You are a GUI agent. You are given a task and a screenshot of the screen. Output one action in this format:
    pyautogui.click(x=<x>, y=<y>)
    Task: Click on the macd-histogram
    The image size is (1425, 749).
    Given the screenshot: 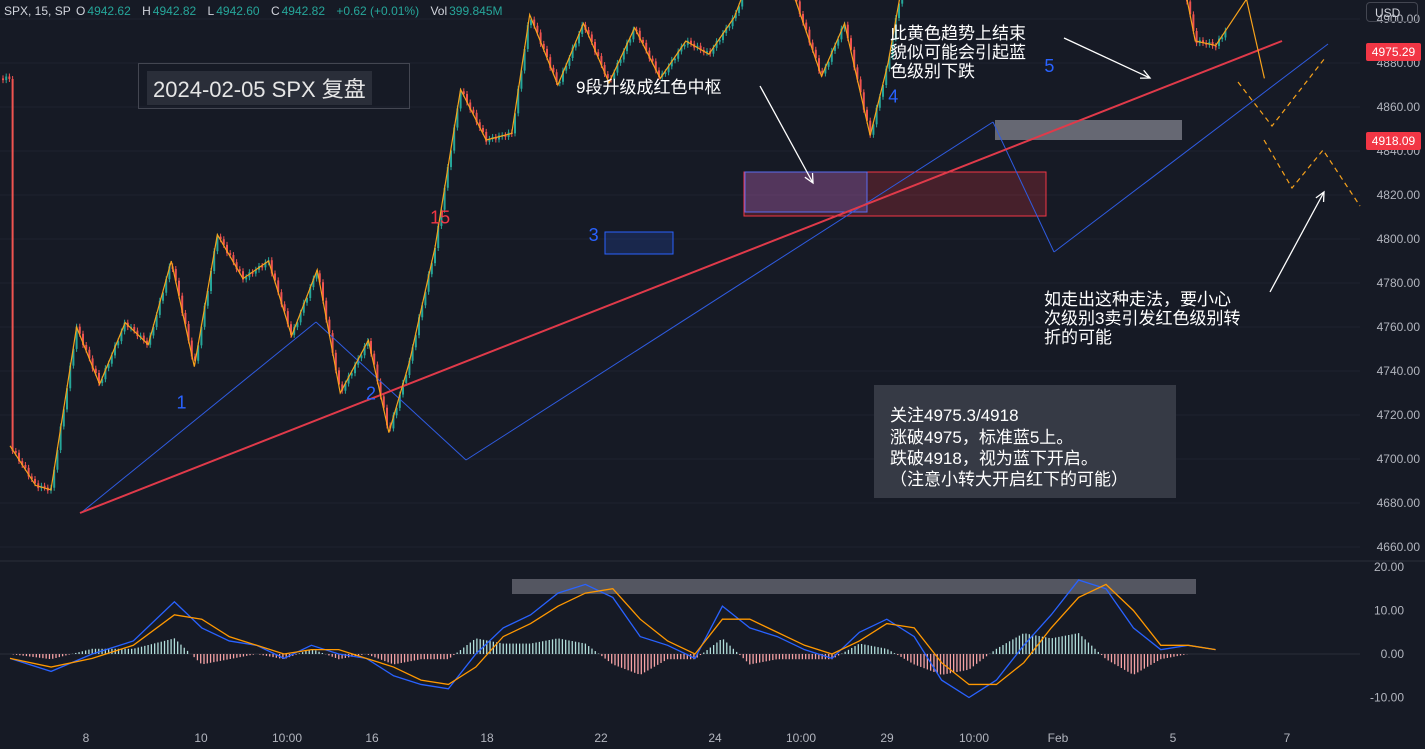 What is the action you would take?
    pyautogui.click(x=600, y=654)
    